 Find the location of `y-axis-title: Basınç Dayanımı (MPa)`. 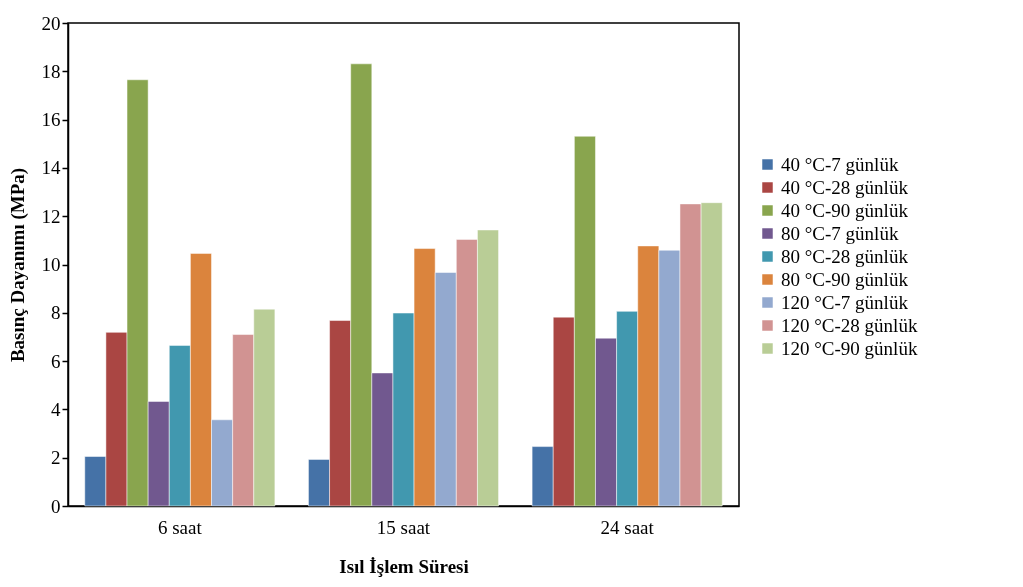

y-axis-title: Basınç Dayanımı (MPa) is located at coordinates (17, 265).